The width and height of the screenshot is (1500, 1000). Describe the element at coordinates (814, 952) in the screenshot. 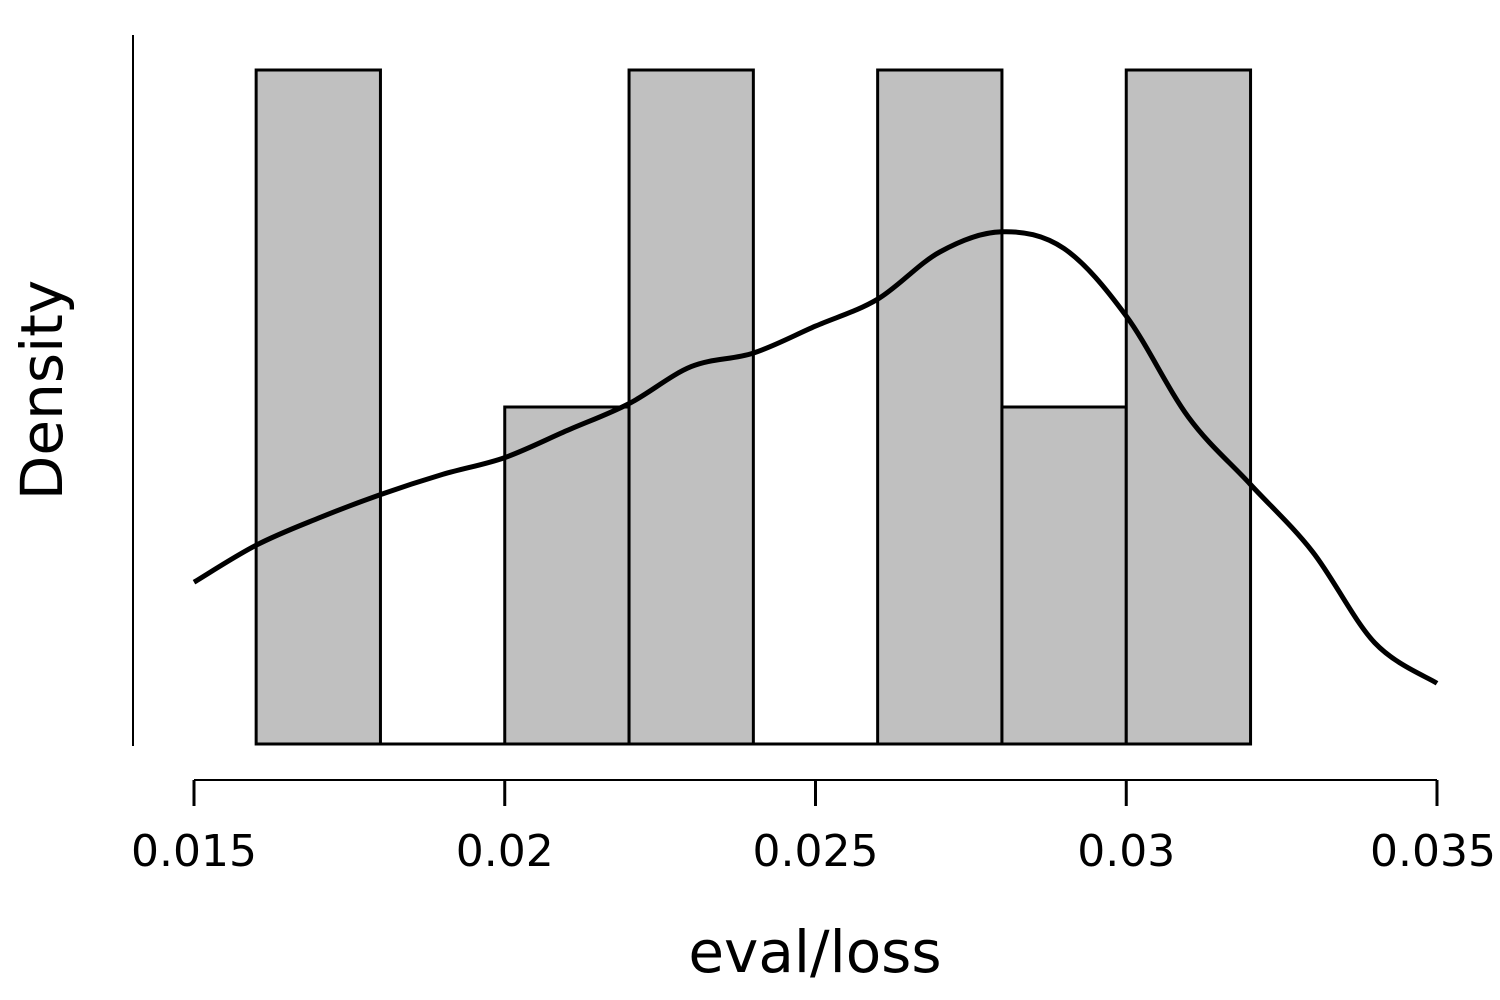

I see `x-axis-title: eval/loss` at that location.